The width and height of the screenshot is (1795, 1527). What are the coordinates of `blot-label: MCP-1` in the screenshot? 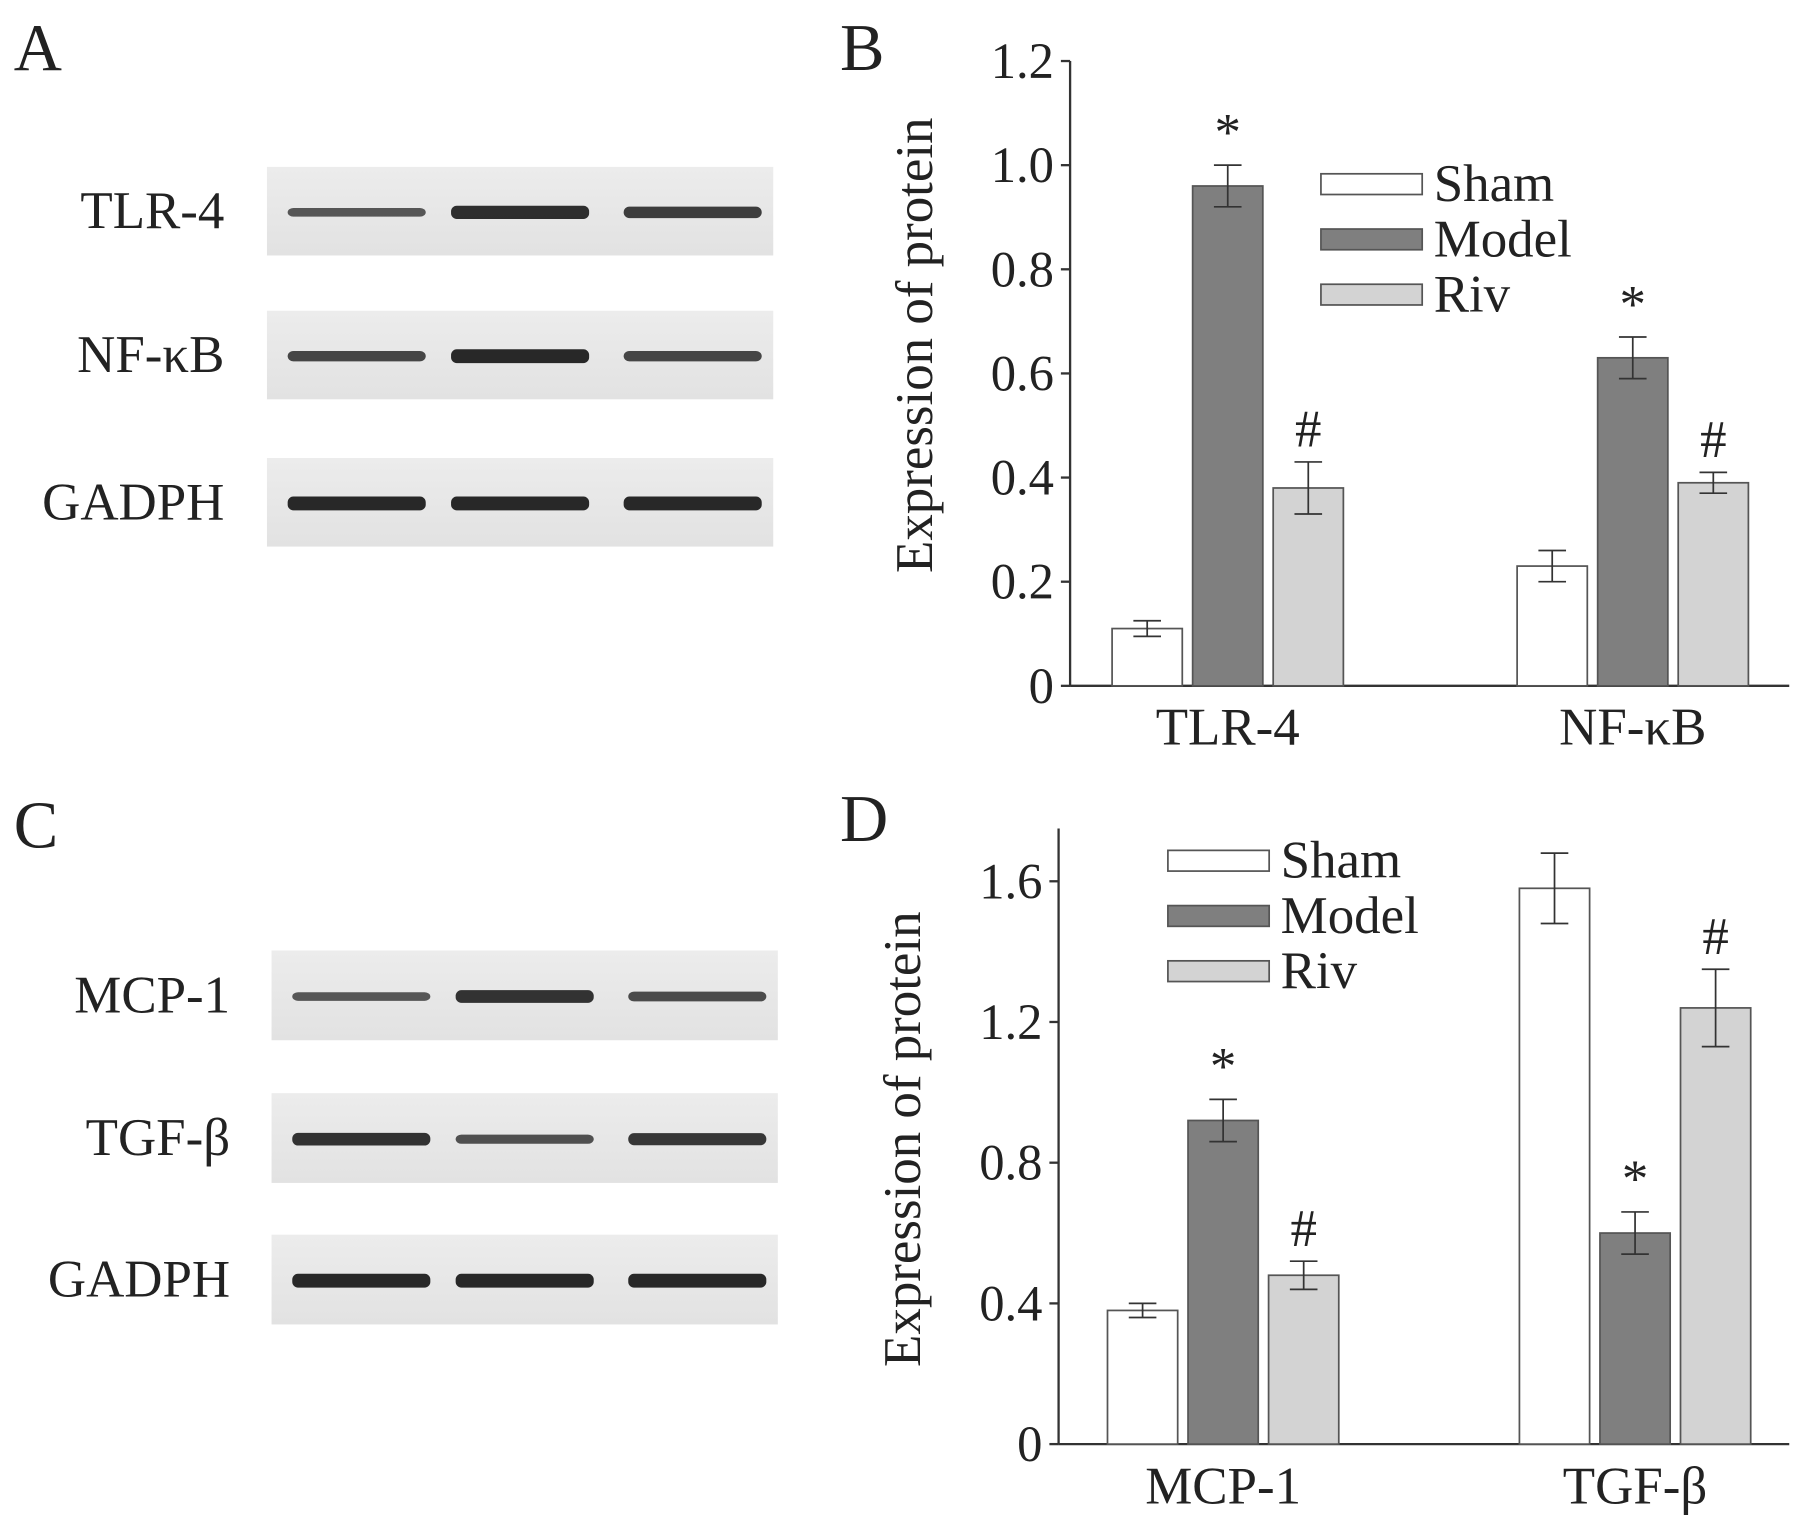 It's located at (152, 995).